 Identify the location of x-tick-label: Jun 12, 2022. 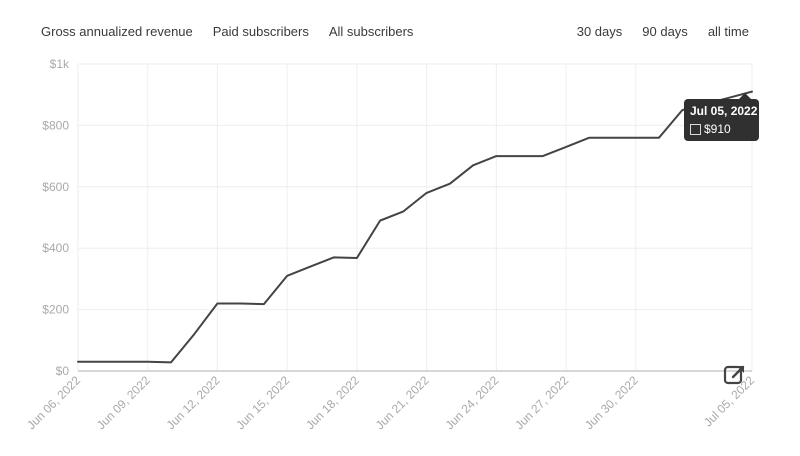
(193, 402).